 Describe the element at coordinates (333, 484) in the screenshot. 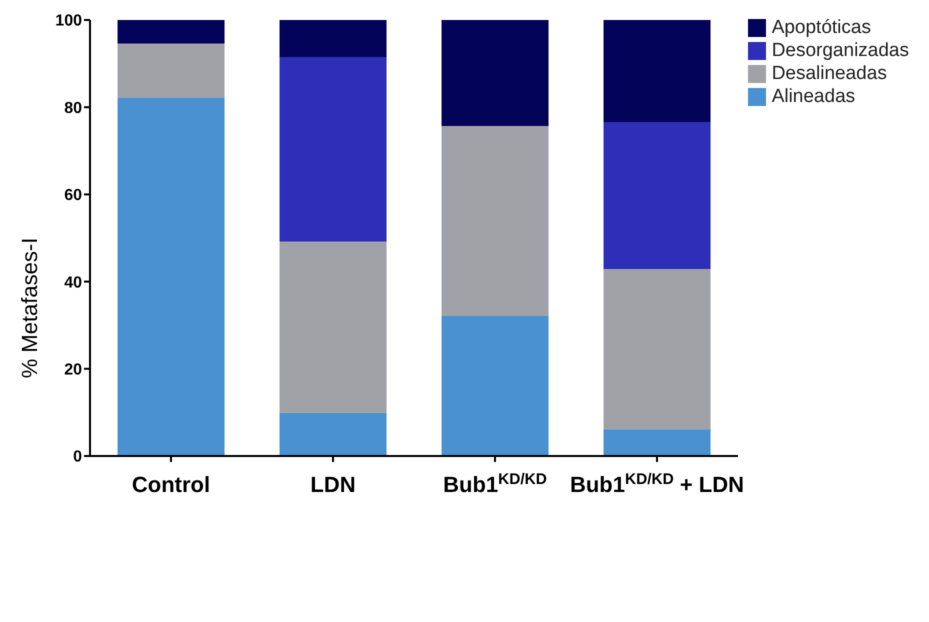

I see `x-tick-label: LDN` at that location.